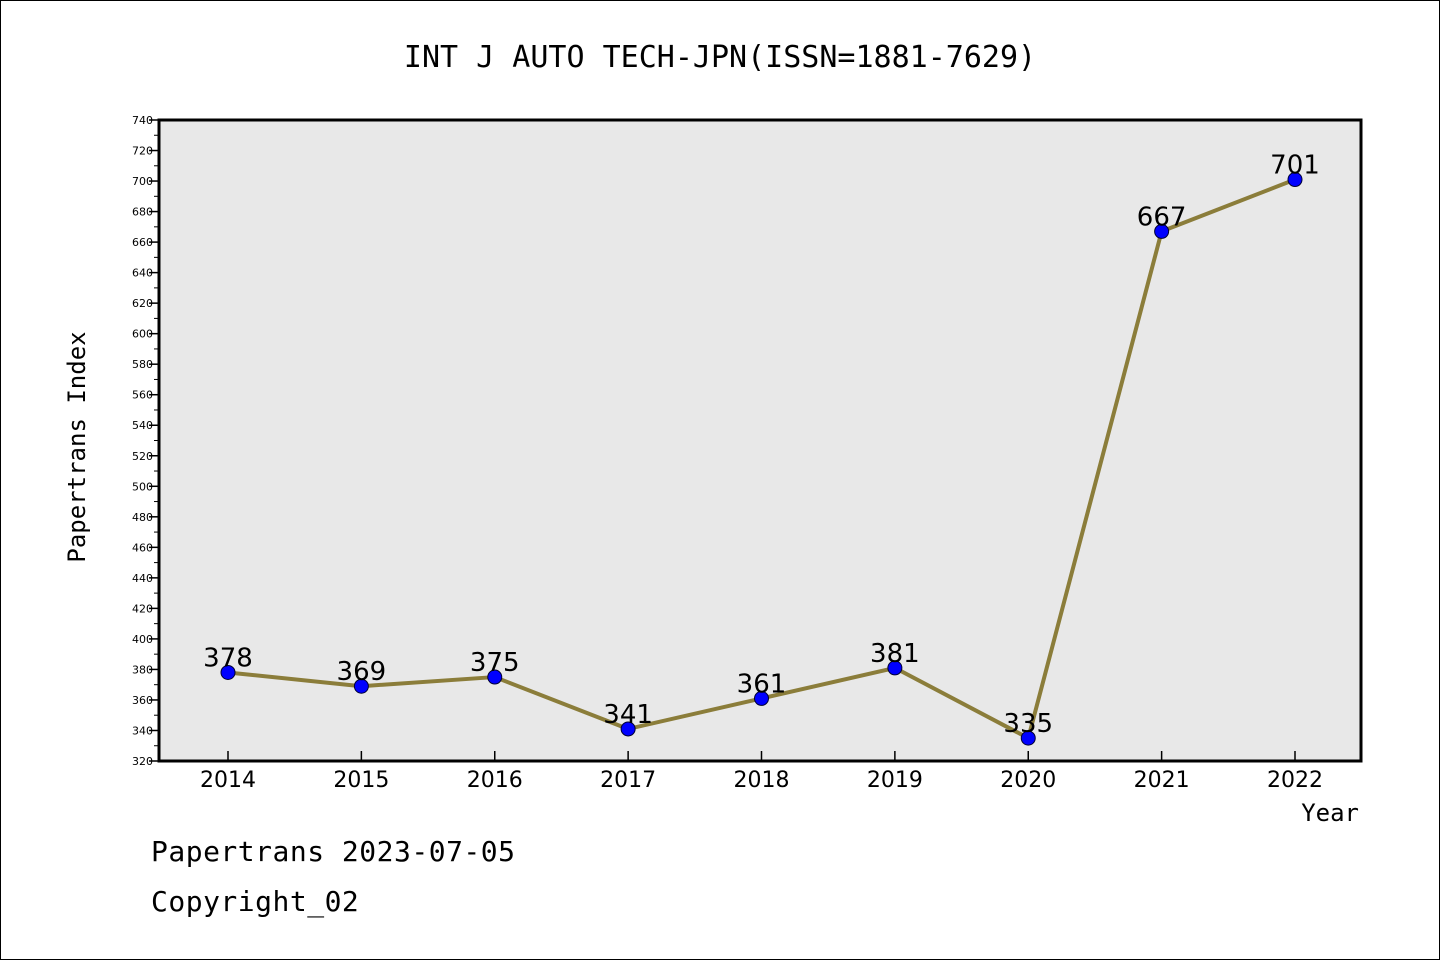  Describe the element at coordinates (762, 684) in the screenshot. I see `data-label: 361` at that location.